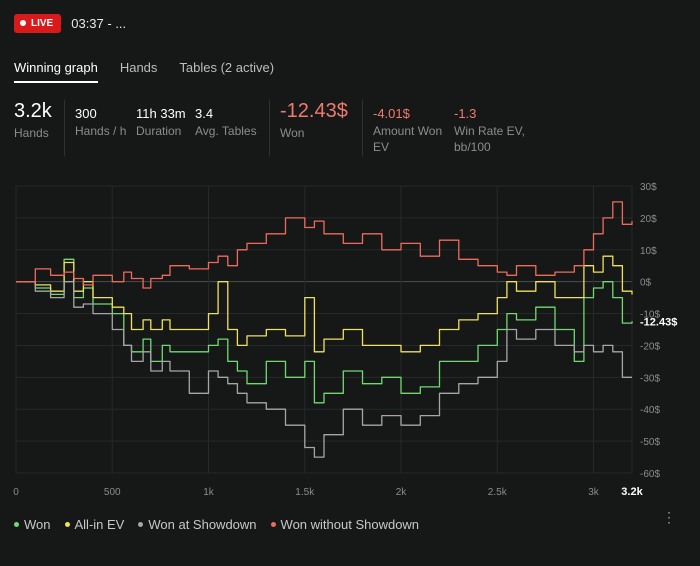 This screenshot has width=700, height=566. Describe the element at coordinates (99, 524) in the screenshot. I see `legend-label: All-in EV` at that location.